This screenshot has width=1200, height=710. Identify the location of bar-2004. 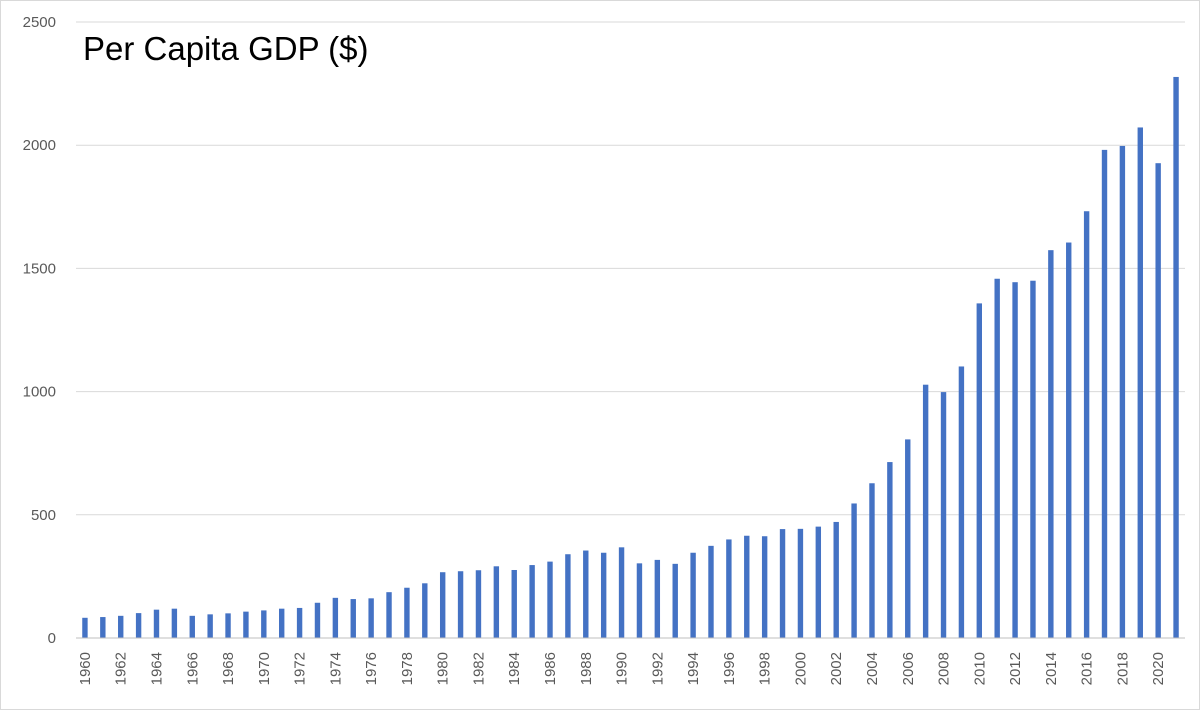
(872, 560).